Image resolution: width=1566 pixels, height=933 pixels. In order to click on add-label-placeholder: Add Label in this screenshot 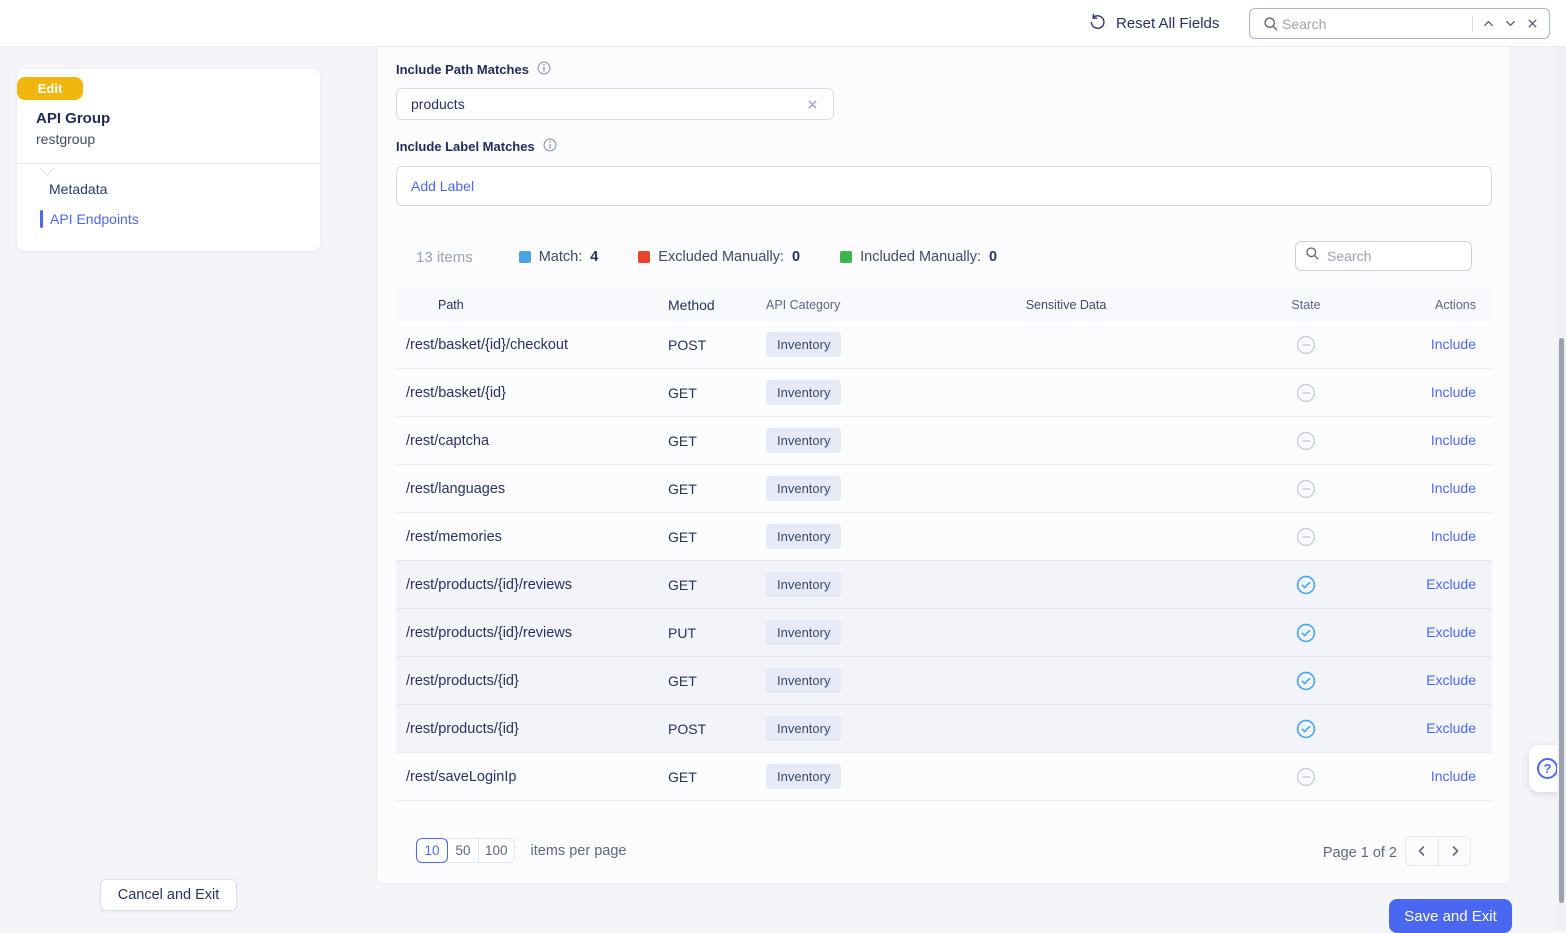, I will do `click(443, 186)`.